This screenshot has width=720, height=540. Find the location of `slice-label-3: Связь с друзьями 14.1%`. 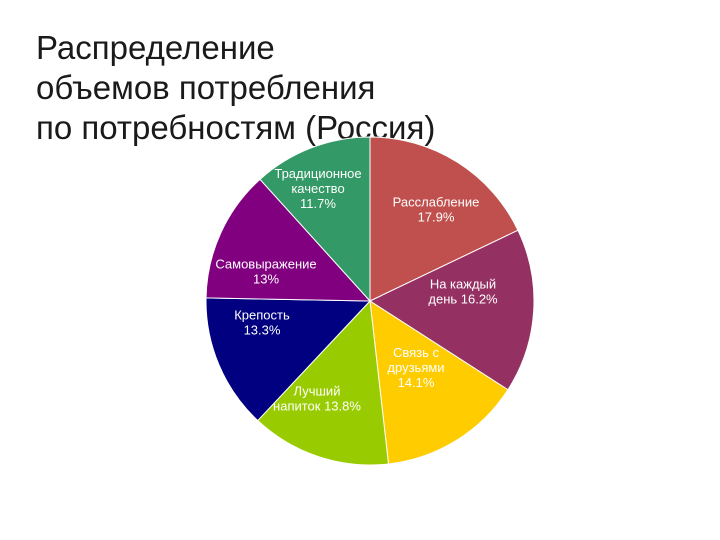

slice-label-3: Связь с друзьями 14.1% is located at coordinates (415, 367).